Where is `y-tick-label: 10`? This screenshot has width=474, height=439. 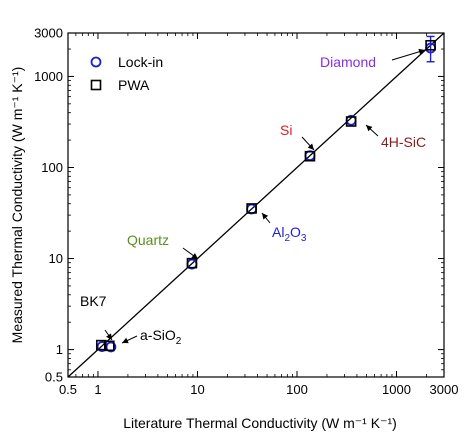
y-tick-label: 10 is located at coordinates (56, 258).